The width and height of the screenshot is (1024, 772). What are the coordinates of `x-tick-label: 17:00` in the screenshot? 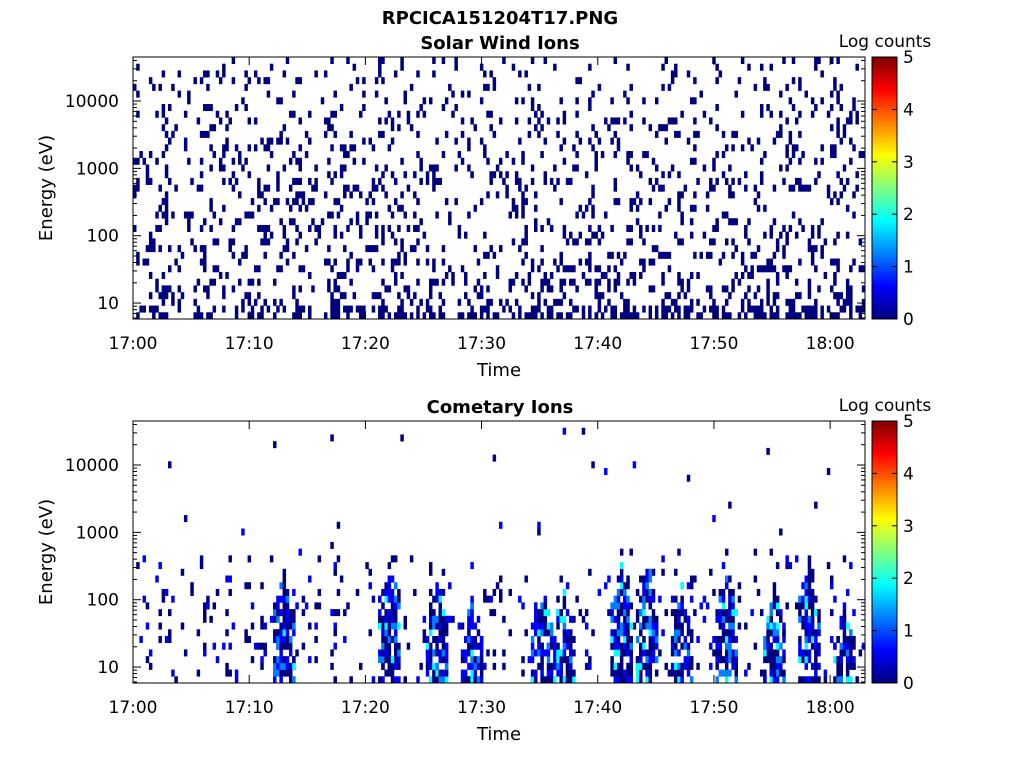 It's located at (133, 344).